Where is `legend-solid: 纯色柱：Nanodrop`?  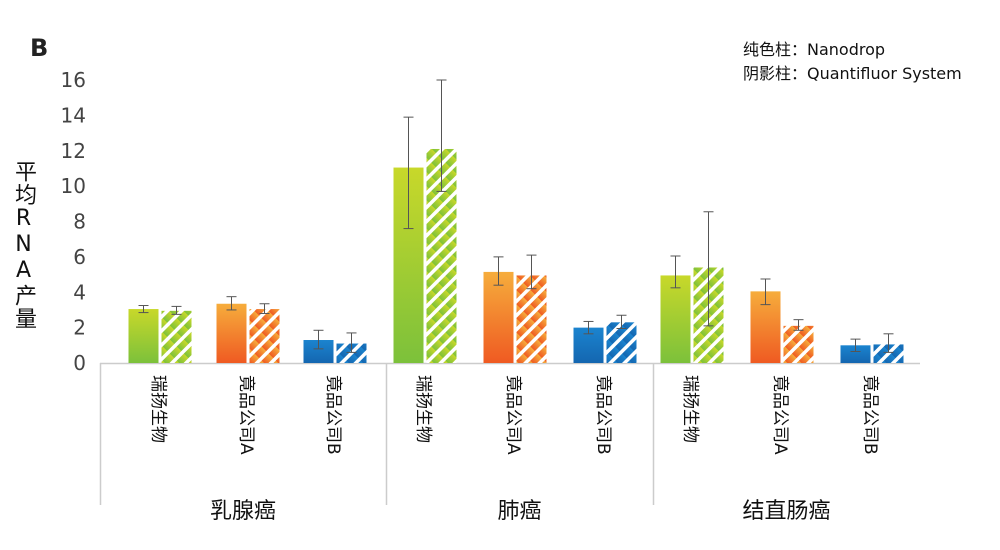
legend-solid: 纯色柱：Nanodrop is located at coordinates (814, 49).